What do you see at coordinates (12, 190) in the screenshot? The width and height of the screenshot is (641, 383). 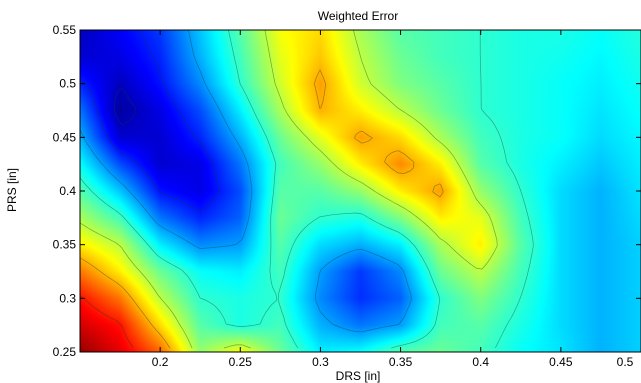 I see `y-axis-label: PRS [in]` at bounding box center [12, 190].